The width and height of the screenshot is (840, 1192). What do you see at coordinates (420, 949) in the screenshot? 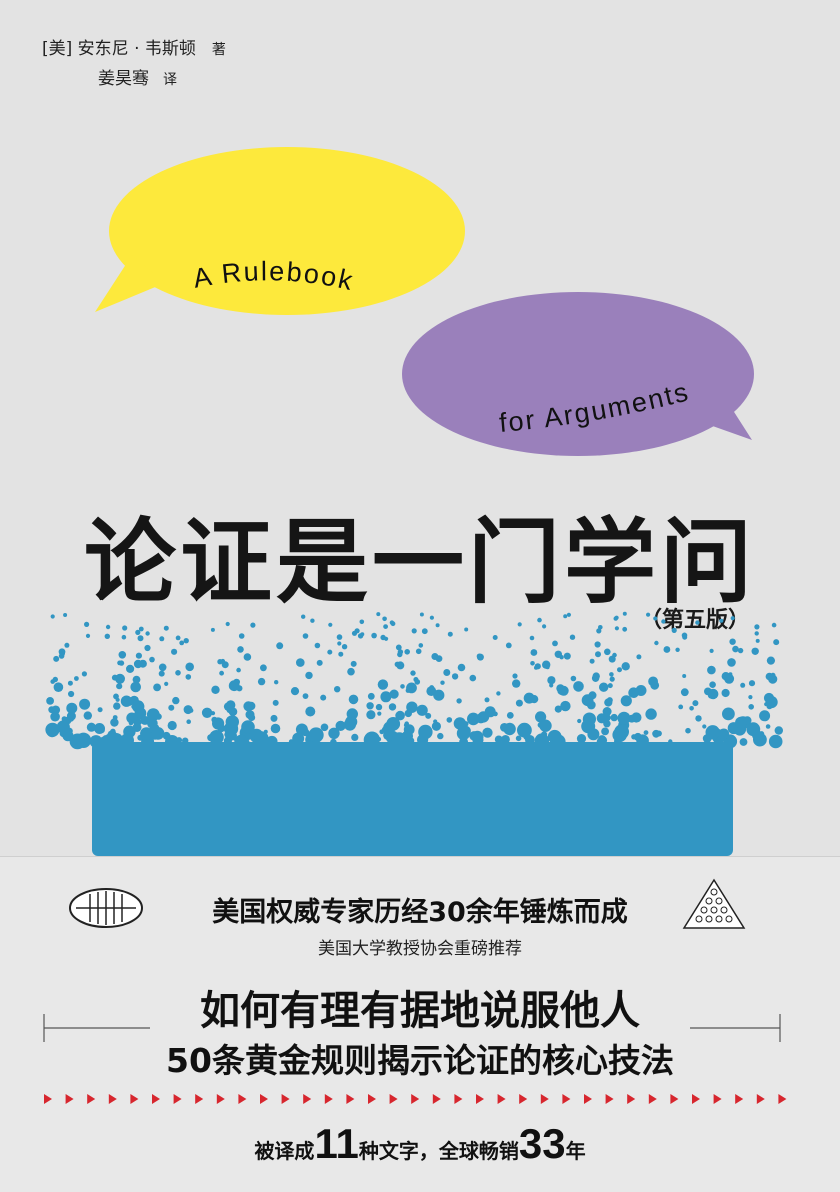
I see `tagline-2: 美国大学教授协会重磅推荐` at bounding box center [420, 949].